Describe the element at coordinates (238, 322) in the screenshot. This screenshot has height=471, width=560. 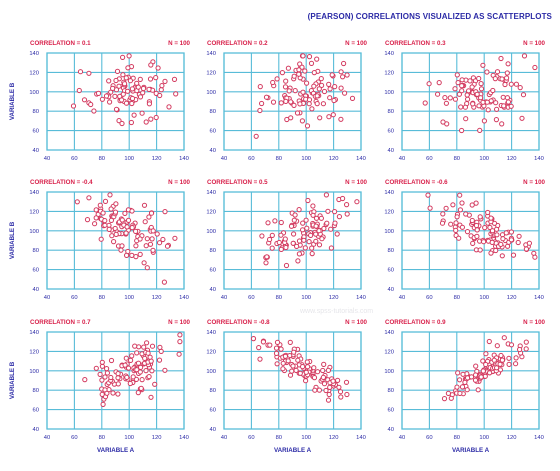
I see `correlation-label: CORRELATION = -0.8` at that location.